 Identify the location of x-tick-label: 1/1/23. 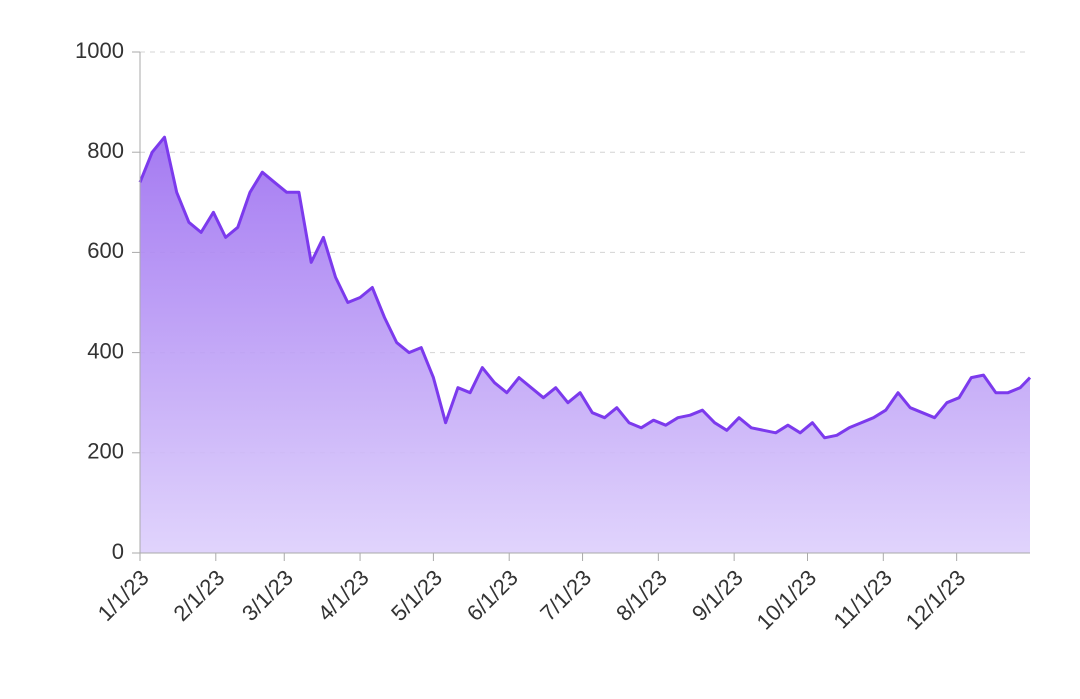
(123, 595).